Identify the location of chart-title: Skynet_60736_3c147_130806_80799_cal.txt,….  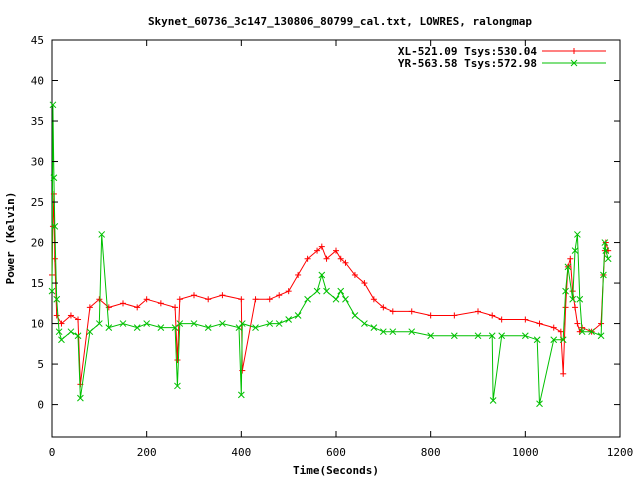
(340, 21).